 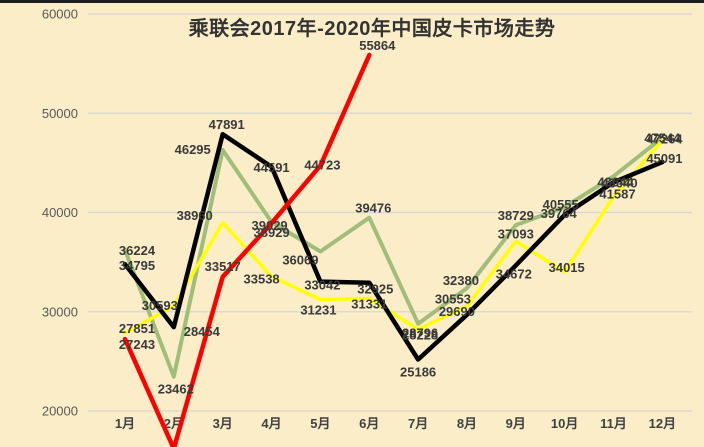 What do you see at coordinates (561, 204) in the screenshot?
I see `data-label-green-line: 40555` at bounding box center [561, 204].